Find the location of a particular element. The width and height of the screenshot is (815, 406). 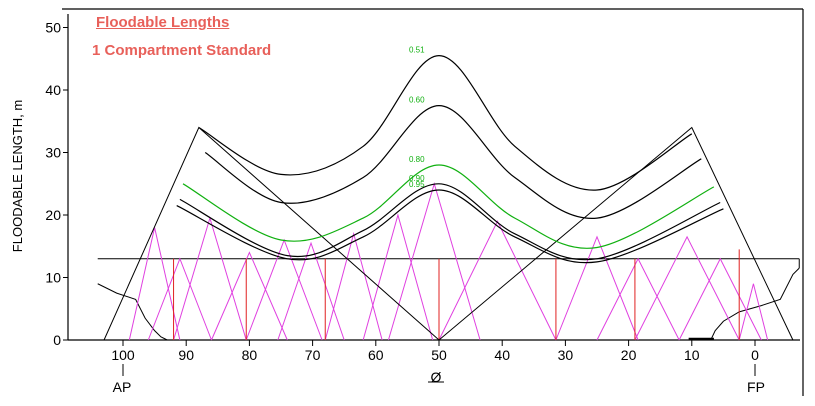

x-tick-label: 100 is located at coordinates (123, 355).